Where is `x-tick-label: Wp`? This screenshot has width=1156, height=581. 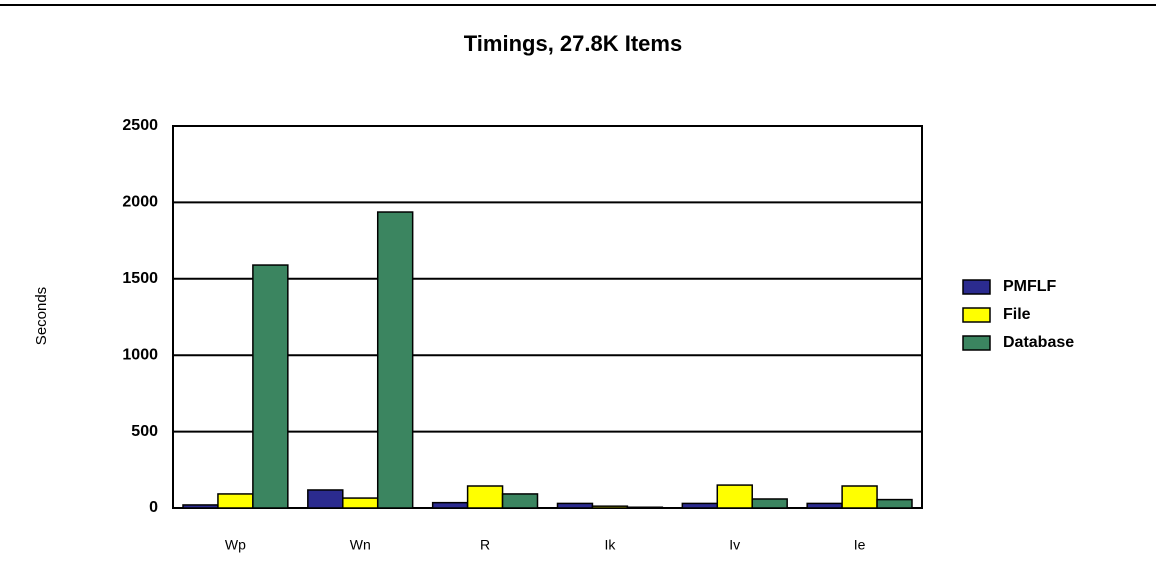
x-tick-label: Wp is located at coordinates (235, 545).